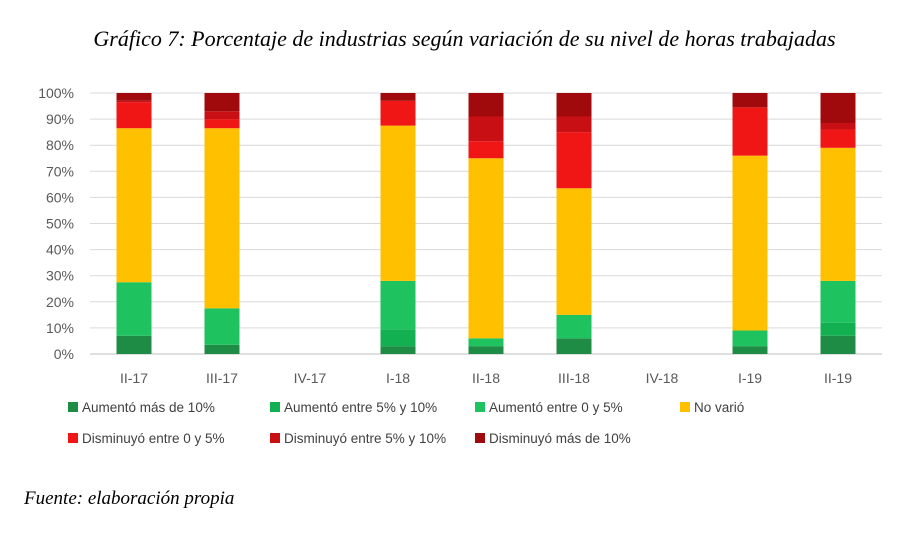 The width and height of the screenshot is (919, 545). What do you see at coordinates (556, 407) in the screenshot?
I see `legend-label: Aumentó entre 0 y 5%` at bounding box center [556, 407].